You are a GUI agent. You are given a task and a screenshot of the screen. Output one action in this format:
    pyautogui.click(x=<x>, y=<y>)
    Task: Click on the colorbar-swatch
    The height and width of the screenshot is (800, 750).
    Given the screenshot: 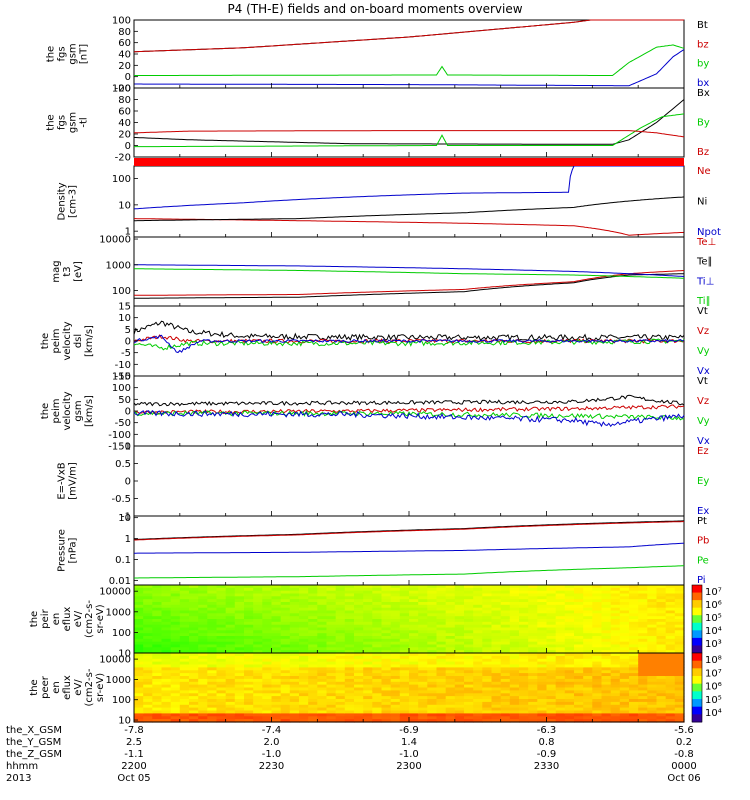 What is the action you would take?
    pyautogui.click(x=697, y=680)
    